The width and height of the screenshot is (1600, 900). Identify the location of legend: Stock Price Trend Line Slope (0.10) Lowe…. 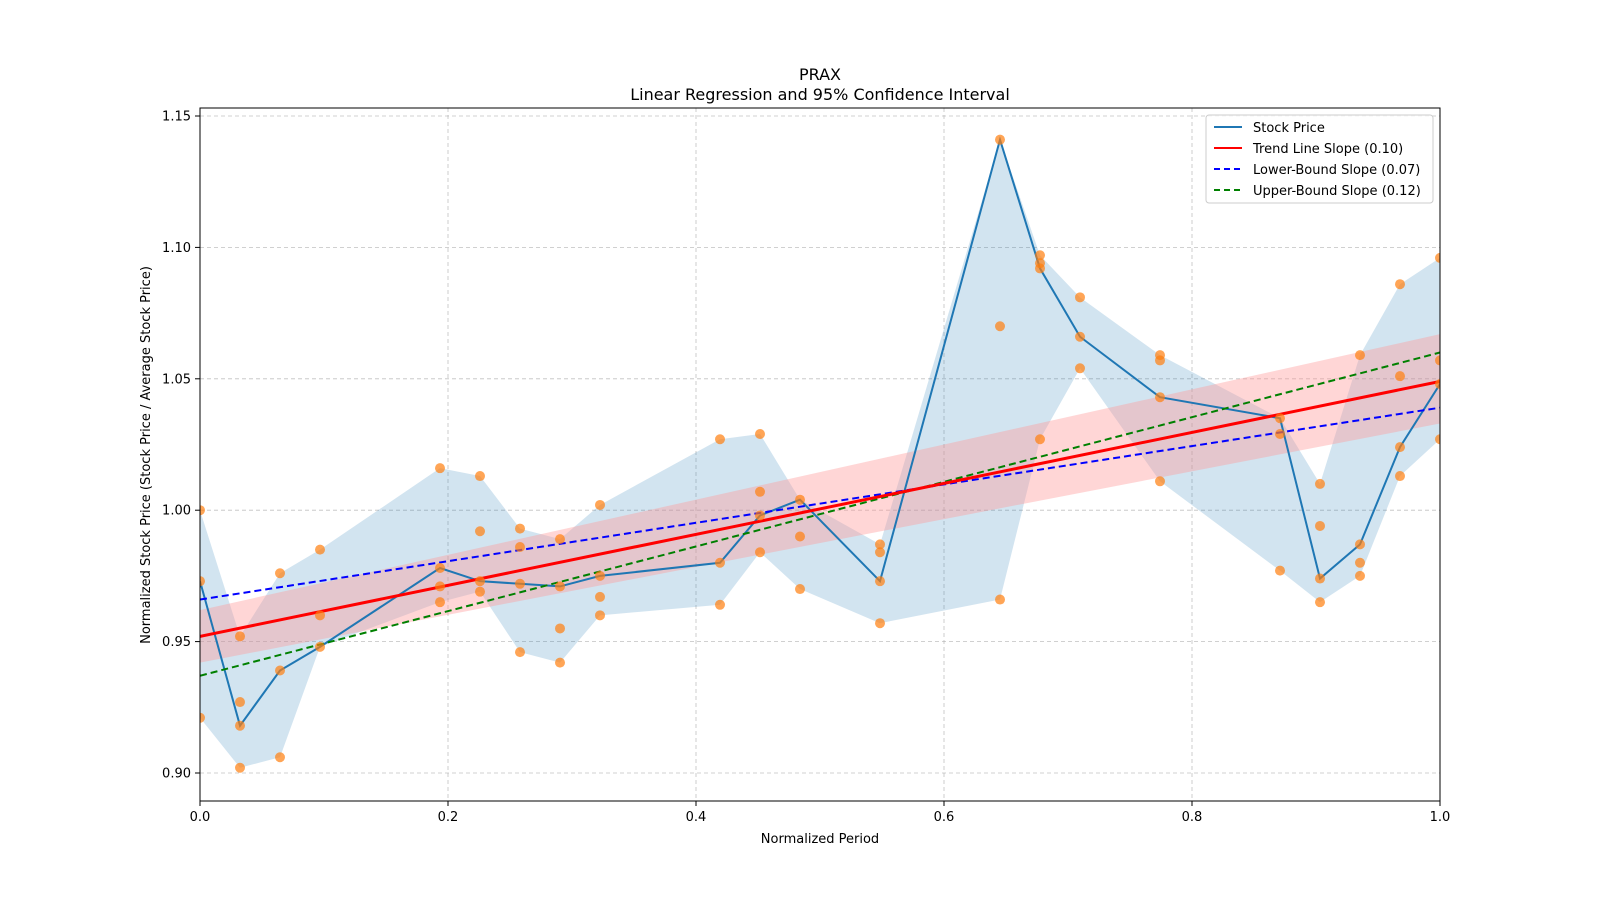
(1319, 159).